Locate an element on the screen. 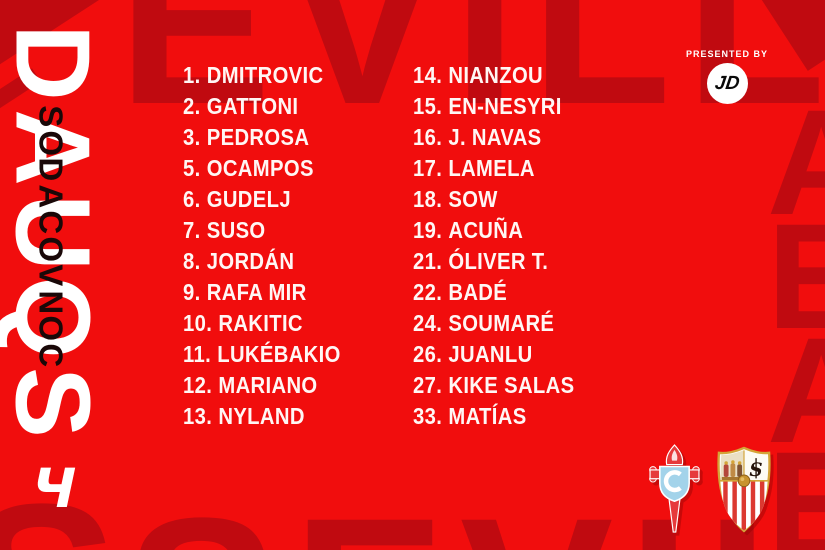 The image size is (825, 550). celta-vigo-crest-icon is located at coordinates (674, 488).